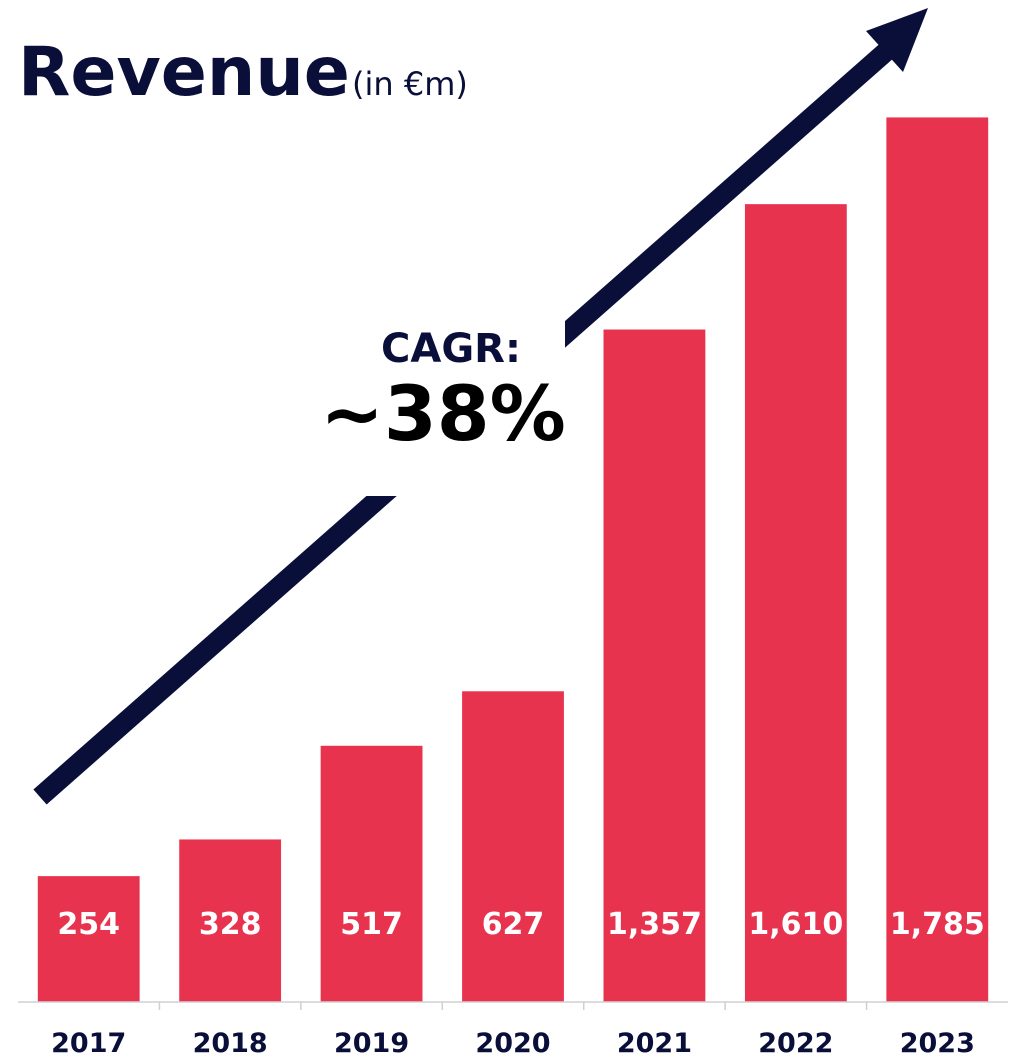  What do you see at coordinates (654, 924) in the screenshot?
I see `data-label: 1,357` at bounding box center [654, 924].